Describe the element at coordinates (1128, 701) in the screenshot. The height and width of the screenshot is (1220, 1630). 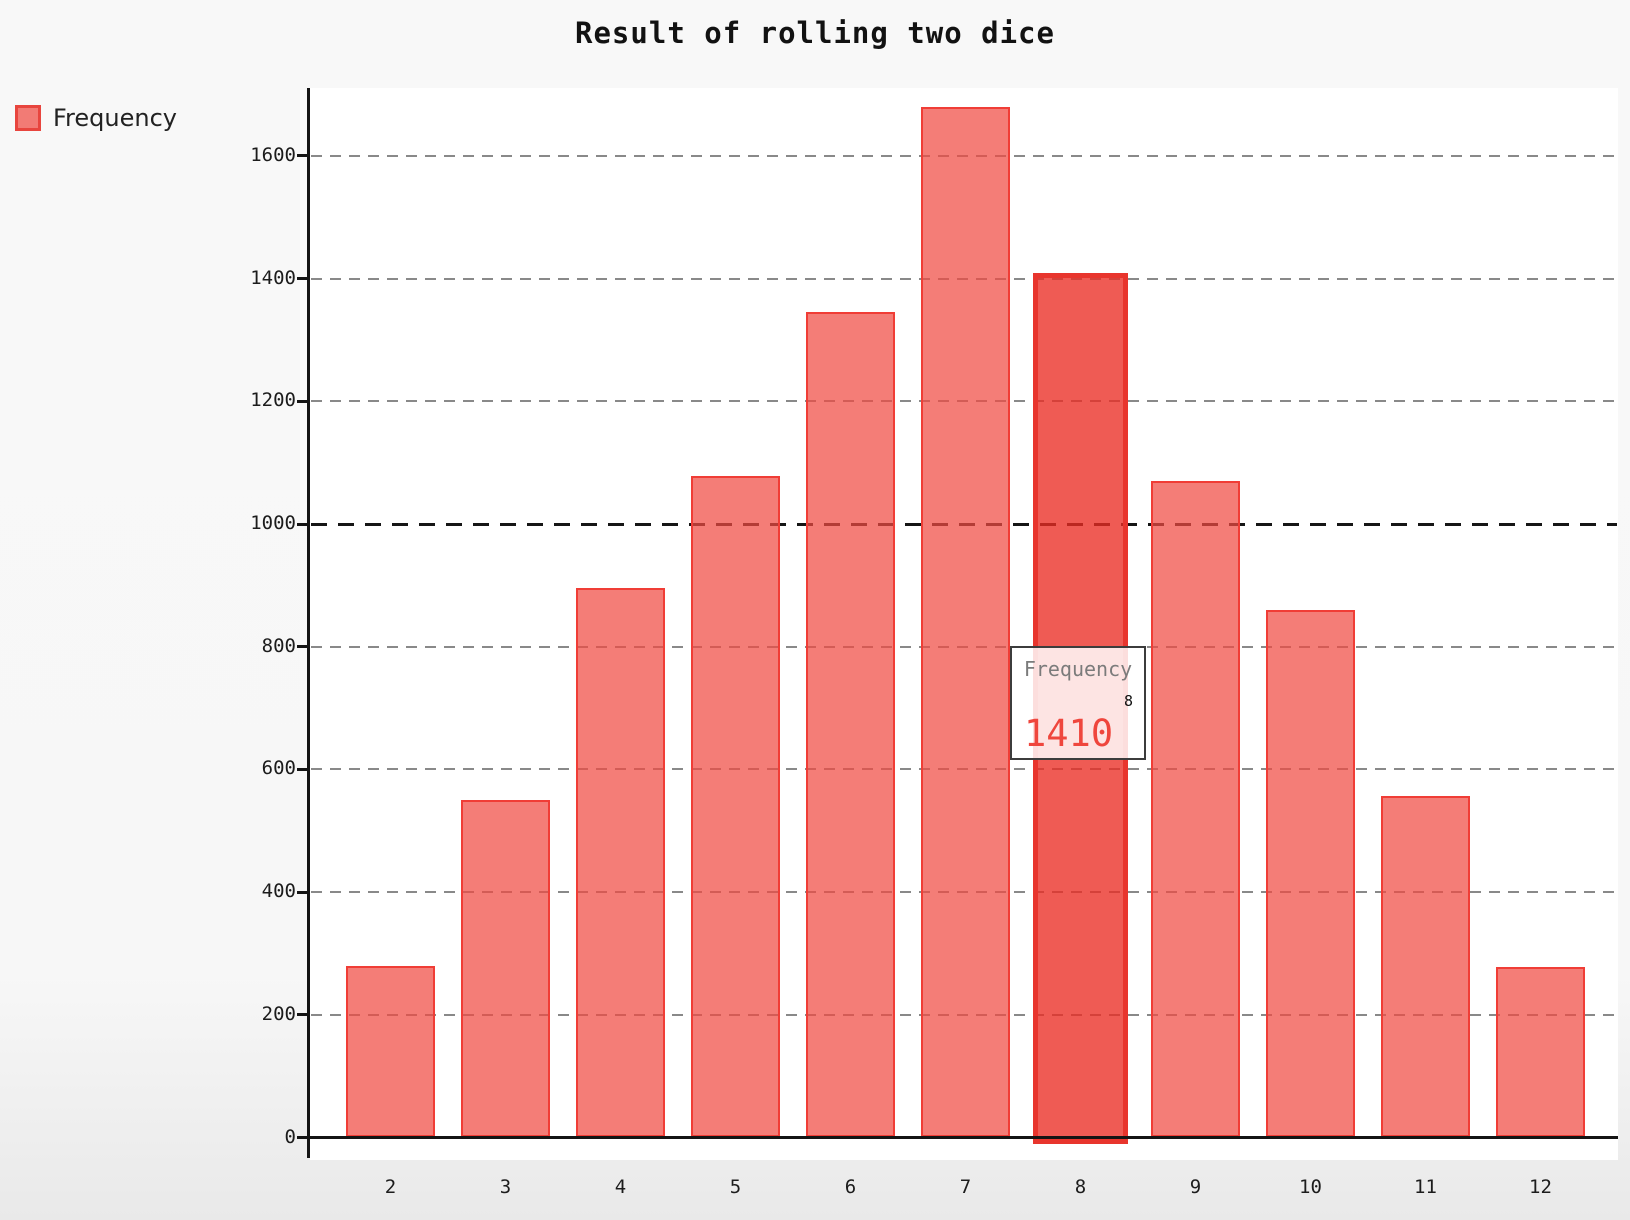
I see `tooltip-category: 8` at that location.